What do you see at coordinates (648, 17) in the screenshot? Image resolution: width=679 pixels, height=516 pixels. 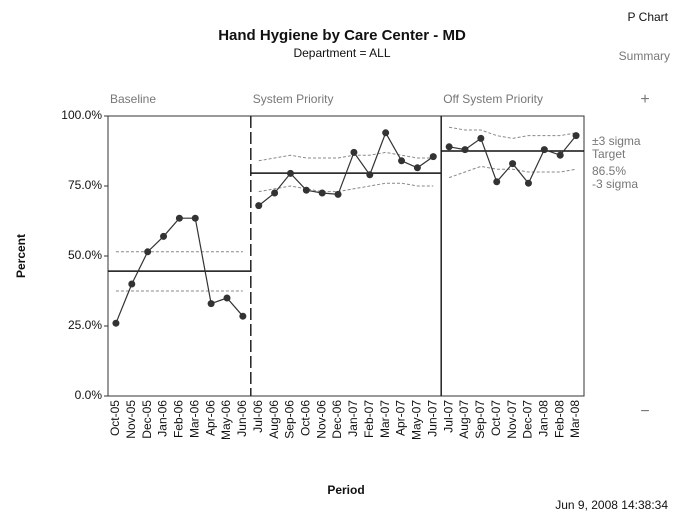 I see `chart-kind: P Chart` at bounding box center [648, 17].